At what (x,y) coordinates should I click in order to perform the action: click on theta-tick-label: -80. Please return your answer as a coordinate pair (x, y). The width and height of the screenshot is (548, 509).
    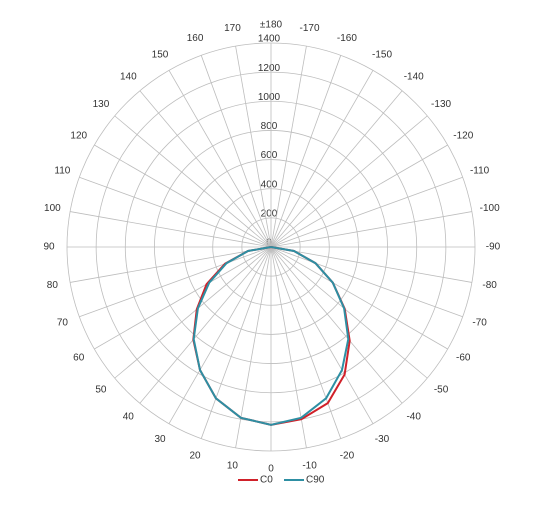
    Looking at the image, I should click on (489, 285).